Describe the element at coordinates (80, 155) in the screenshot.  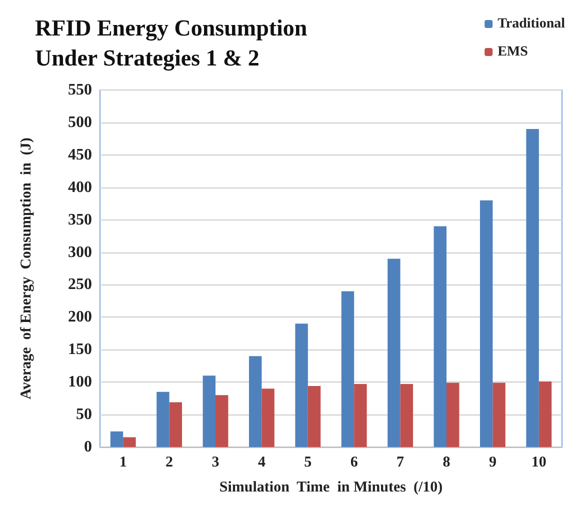
I see `y-tick-label: 450` at that location.